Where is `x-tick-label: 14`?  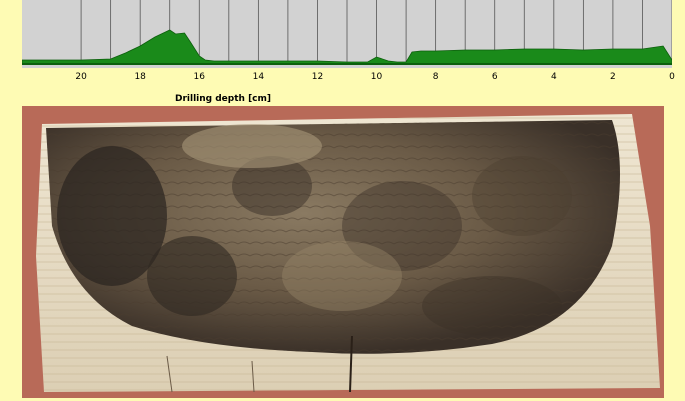
x-tick-label: 14 is located at coordinates (258, 77).